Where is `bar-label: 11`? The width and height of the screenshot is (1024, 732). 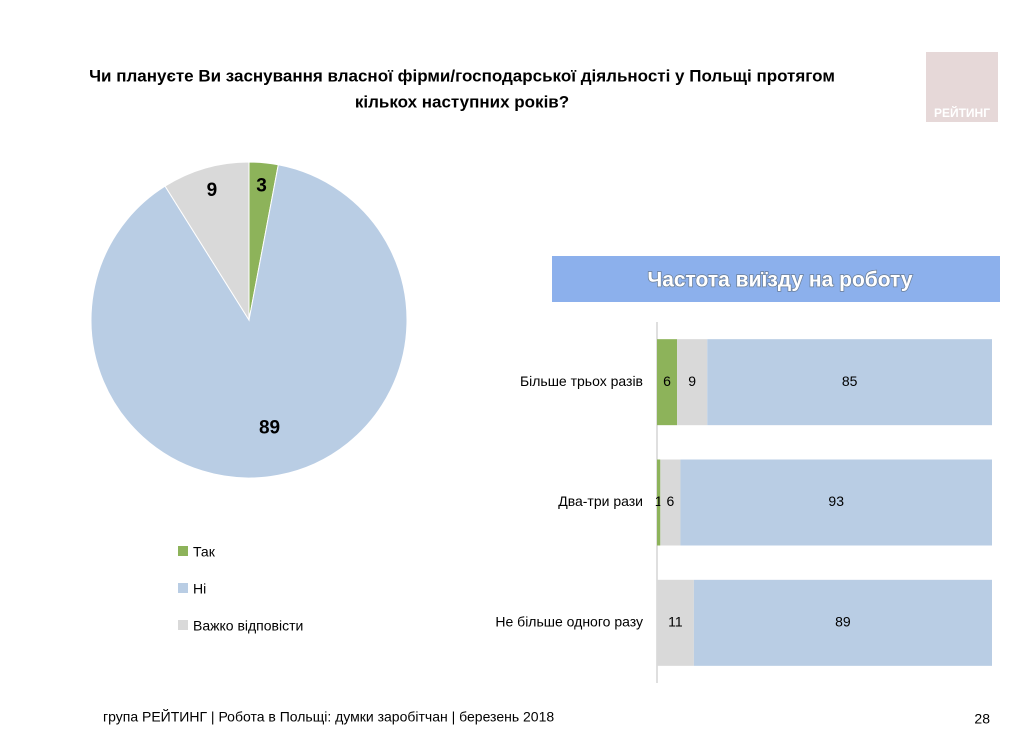 bar-label: 11 is located at coordinates (675, 622).